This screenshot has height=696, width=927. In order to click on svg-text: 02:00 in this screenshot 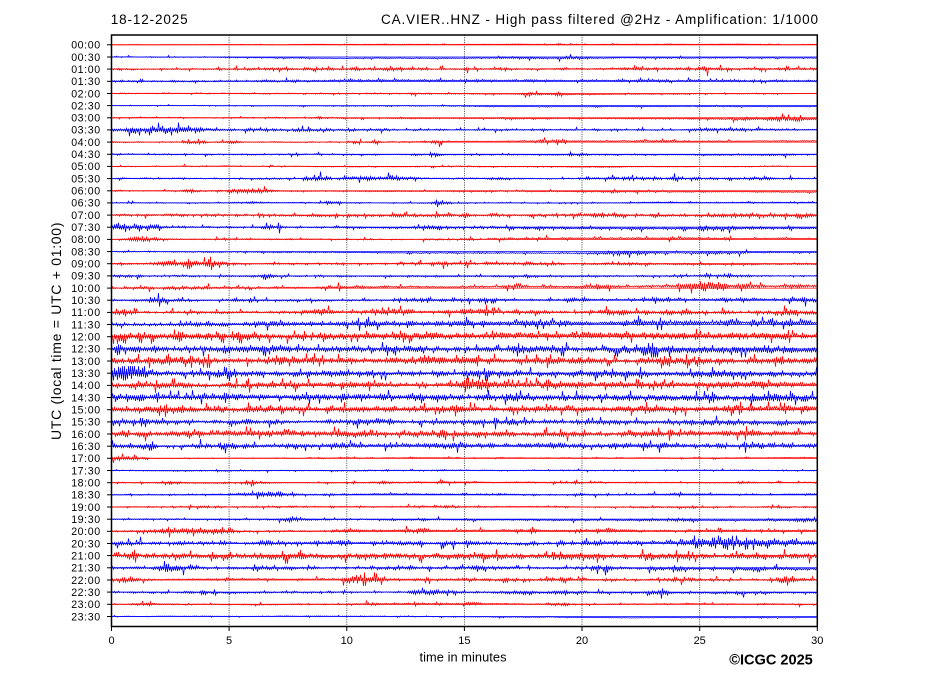, I will do `click(85, 94)`.